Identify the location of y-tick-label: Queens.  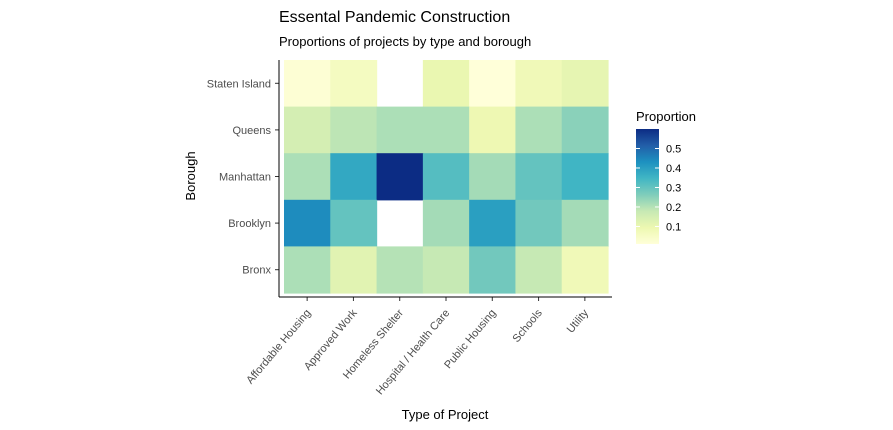
(251, 131).